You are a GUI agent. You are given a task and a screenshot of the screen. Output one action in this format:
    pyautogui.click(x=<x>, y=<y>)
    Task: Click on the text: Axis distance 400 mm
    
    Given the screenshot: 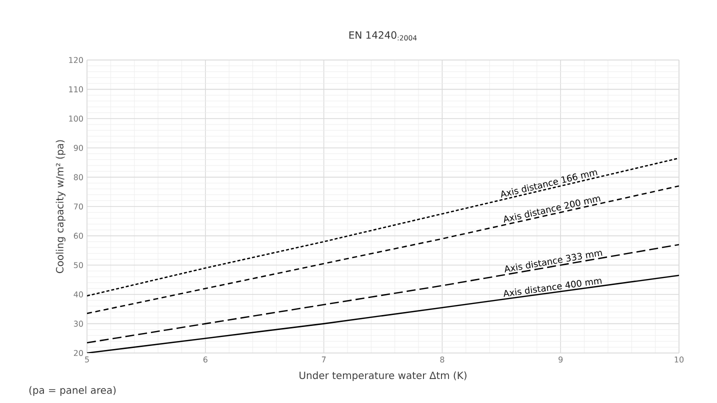 What is the action you would take?
    pyautogui.click(x=553, y=287)
    